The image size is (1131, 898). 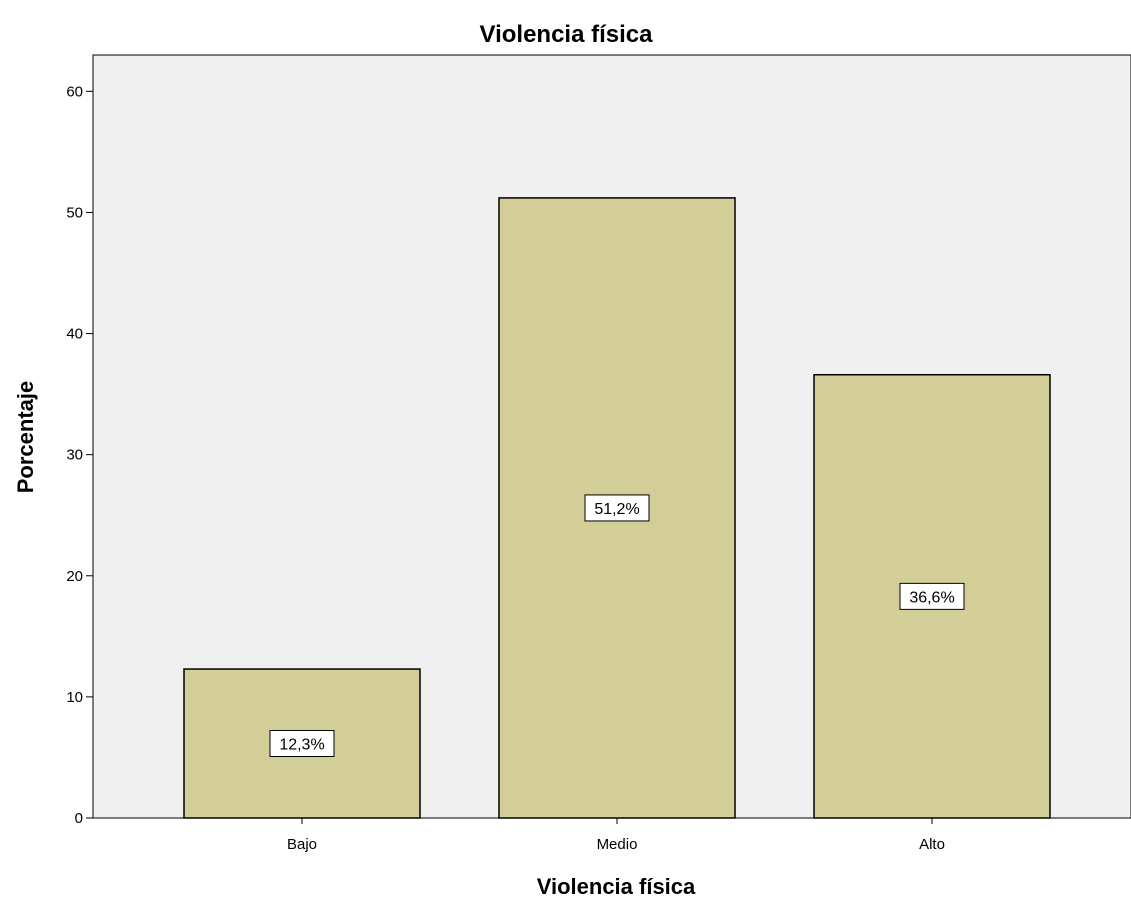 I want to click on x-tick-label: Alto, so click(x=932, y=844).